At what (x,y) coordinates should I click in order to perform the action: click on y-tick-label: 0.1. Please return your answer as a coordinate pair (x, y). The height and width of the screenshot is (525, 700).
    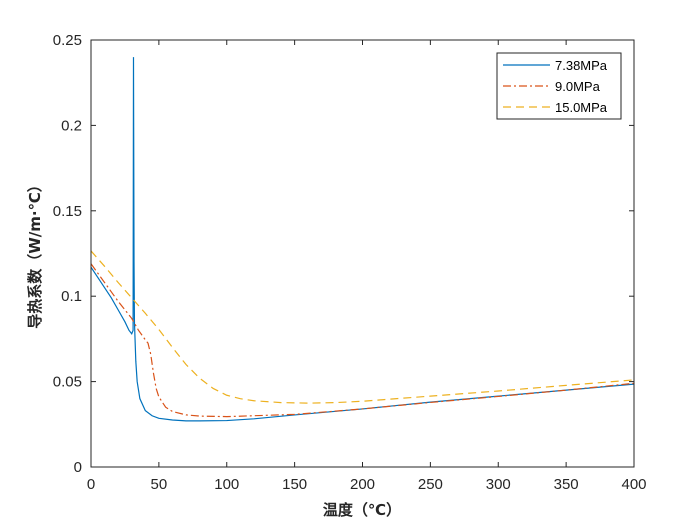
    Looking at the image, I should click on (71, 296).